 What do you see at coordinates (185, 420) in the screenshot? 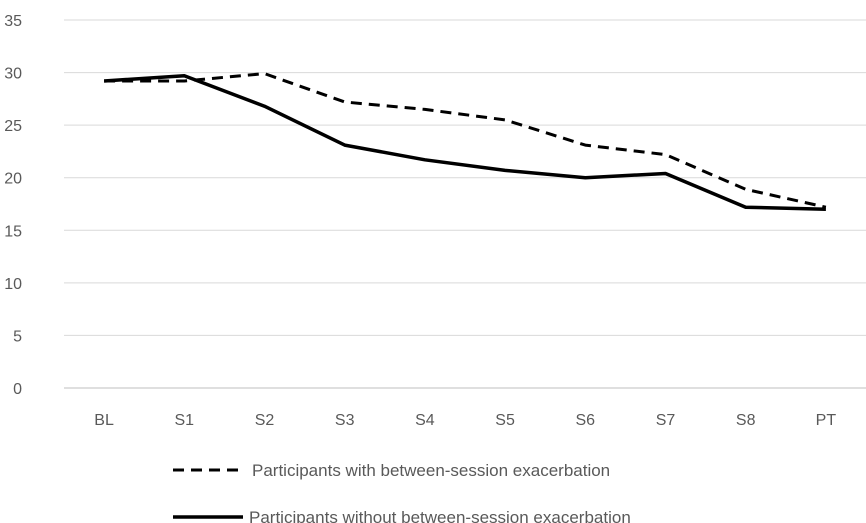
I see `x-tick-label: S1` at bounding box center [185, 420].